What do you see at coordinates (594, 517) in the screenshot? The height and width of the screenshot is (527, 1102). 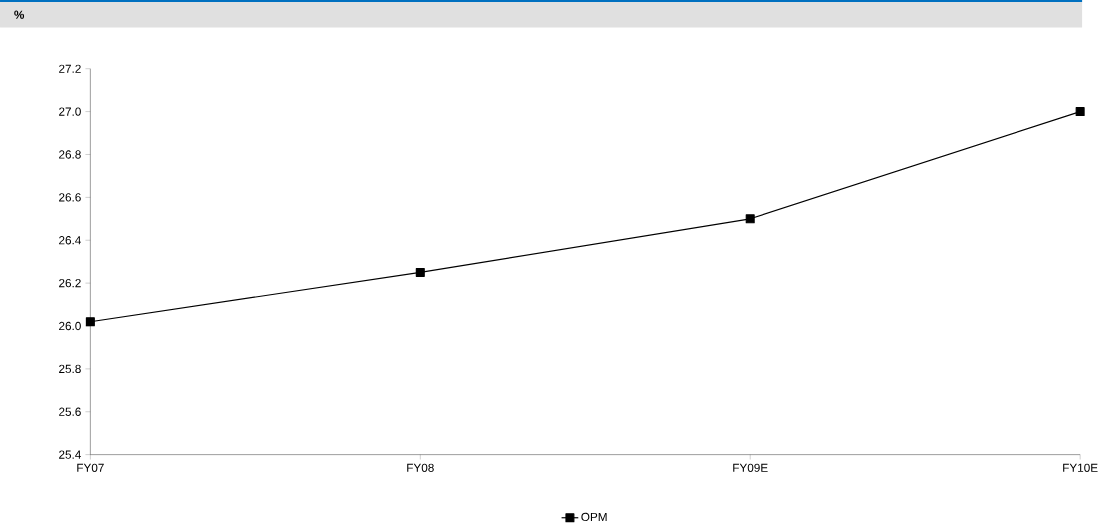 I see `legend-label: OPM` at bounding box center [594, 517].